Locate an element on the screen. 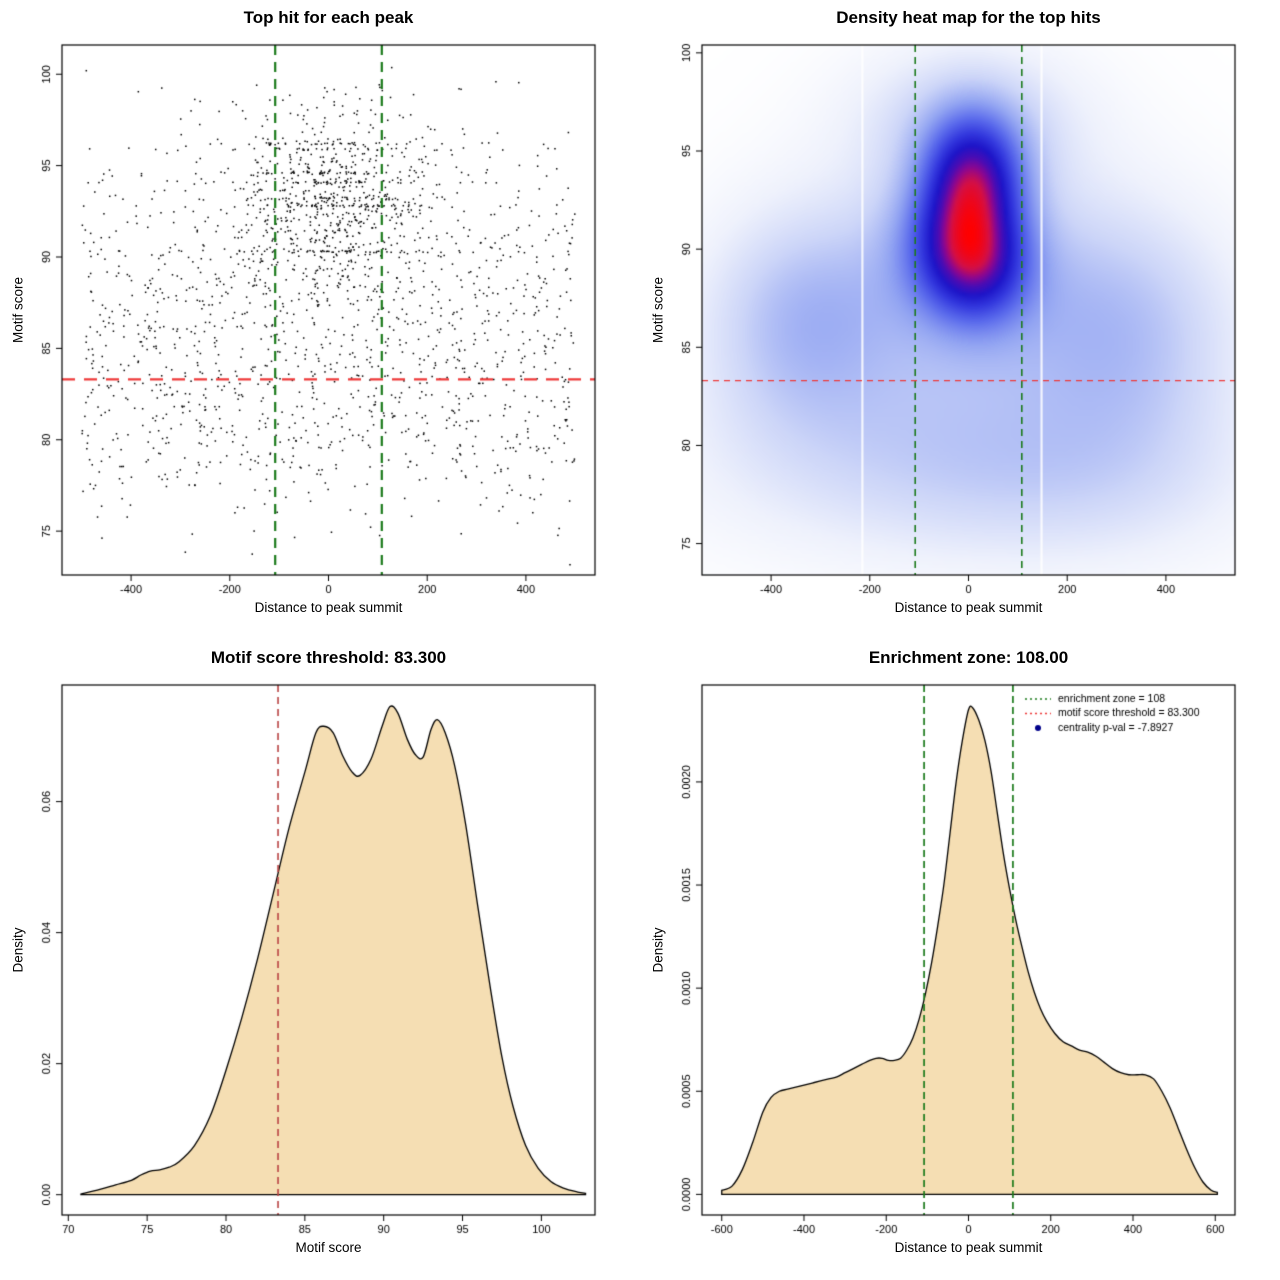 Image resolution: width=1280 pixels, height=1280 pixels. heatmap-title: Density heat map for the top hits is located at coordinates (968, 17).